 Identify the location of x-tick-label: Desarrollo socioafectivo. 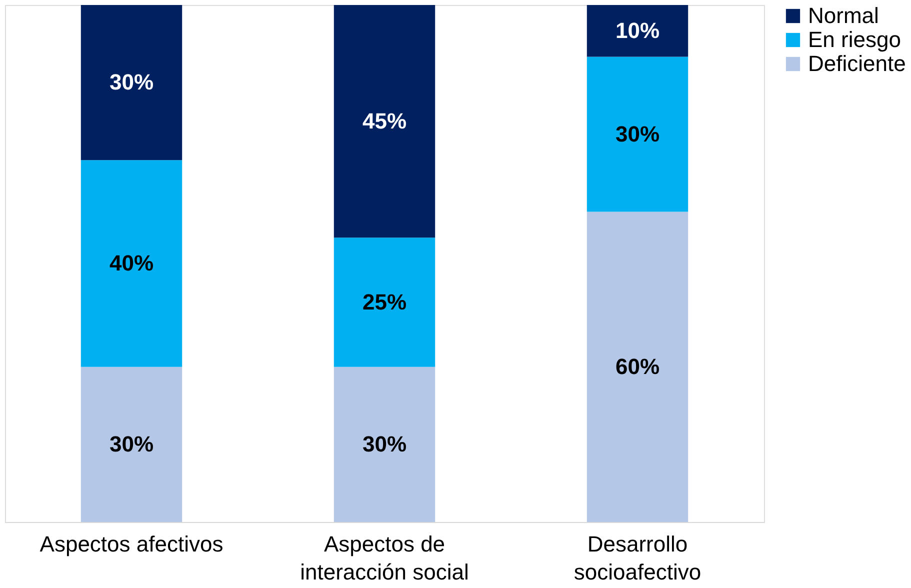
(638, 558).